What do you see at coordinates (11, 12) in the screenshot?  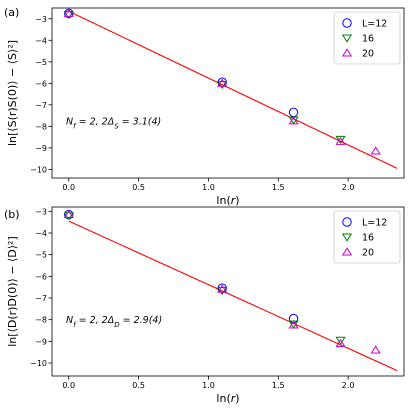 I see `panel-label: (a)` at bounding box center [11, 12].